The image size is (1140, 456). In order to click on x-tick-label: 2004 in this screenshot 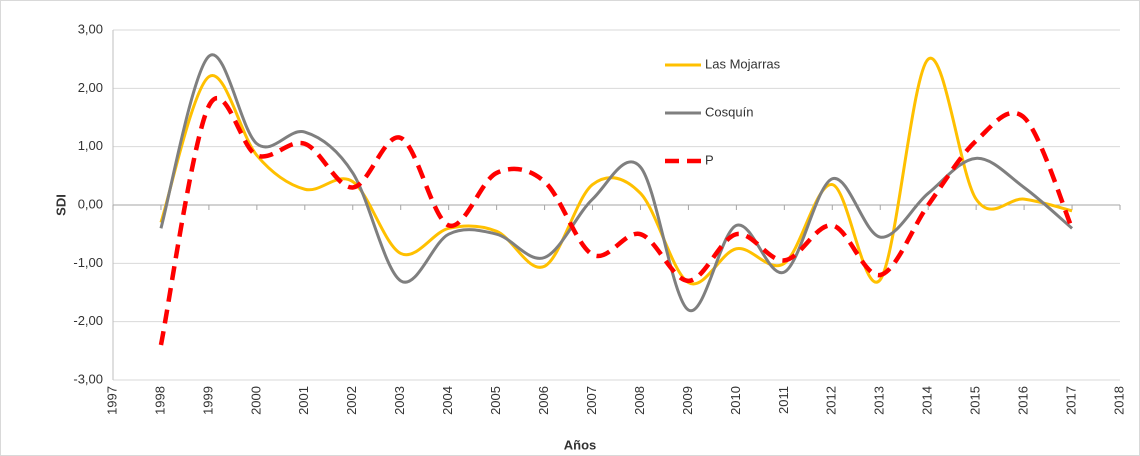, I will do `click(447, 400)`.